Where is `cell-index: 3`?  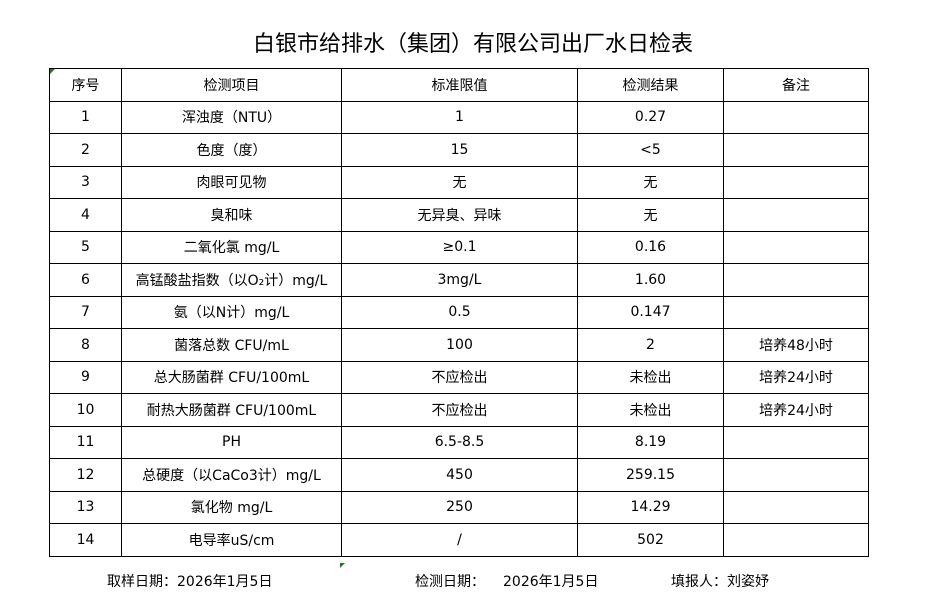
cell-index: 3 is located at coordinates (85, 182).